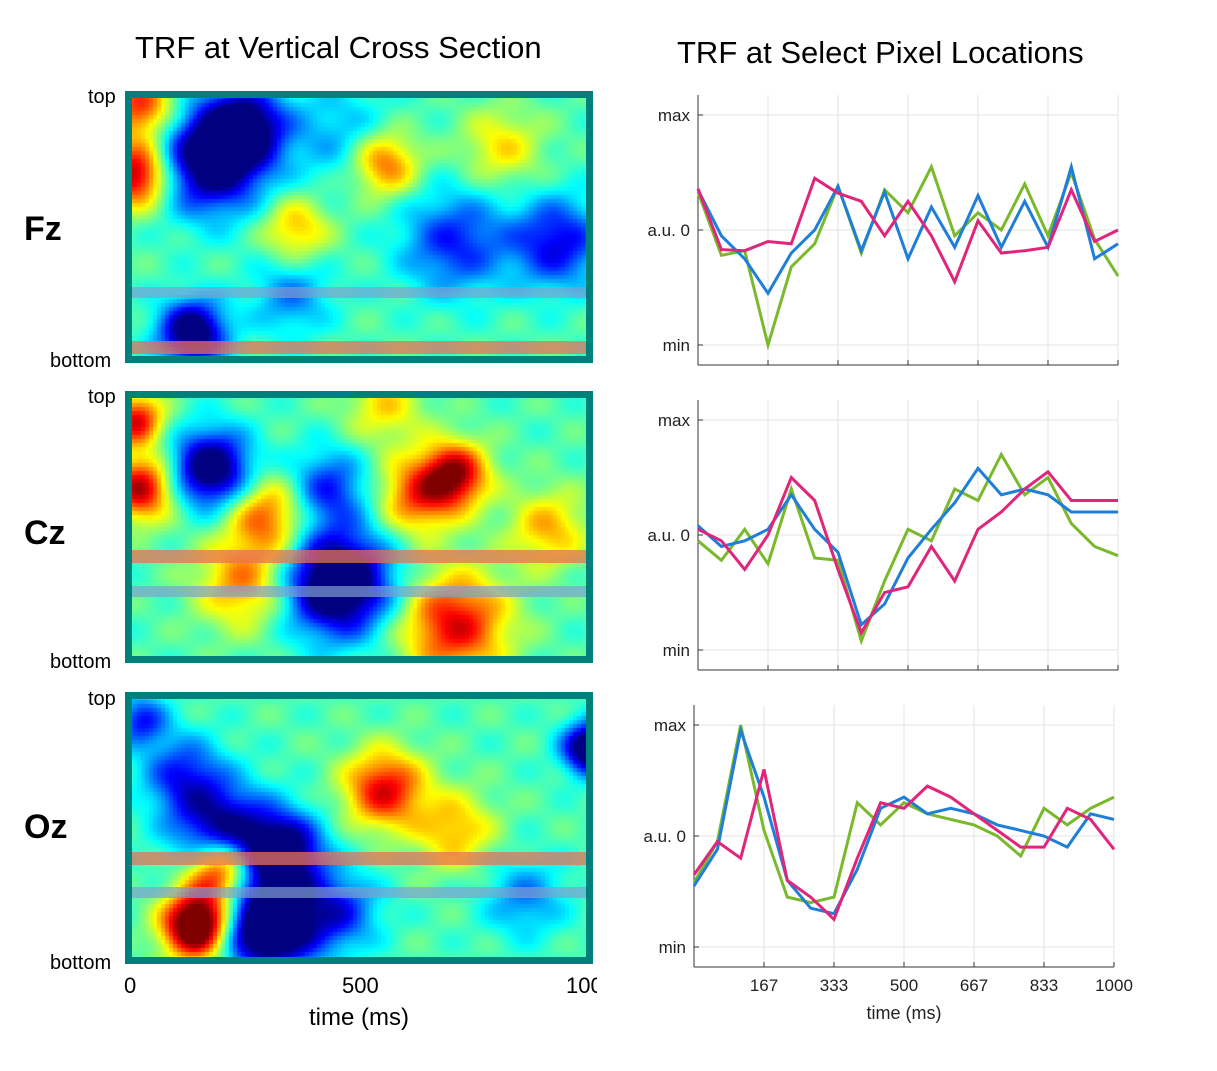 The width and height of the screenshot is (1217, 1071). I want to click on heatmap-fz-frame, so click(359, 227).